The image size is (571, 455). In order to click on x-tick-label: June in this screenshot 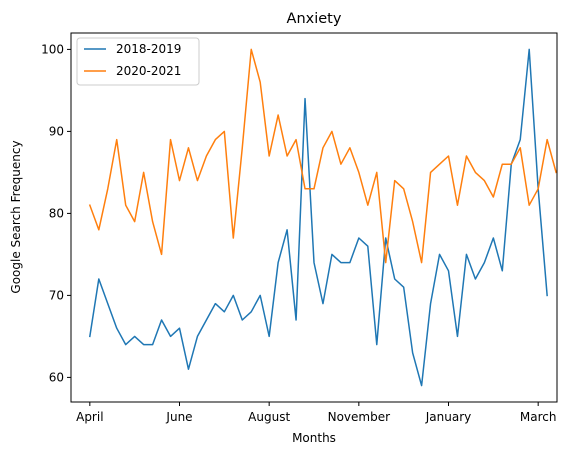, I will do `click(178, 417)`.